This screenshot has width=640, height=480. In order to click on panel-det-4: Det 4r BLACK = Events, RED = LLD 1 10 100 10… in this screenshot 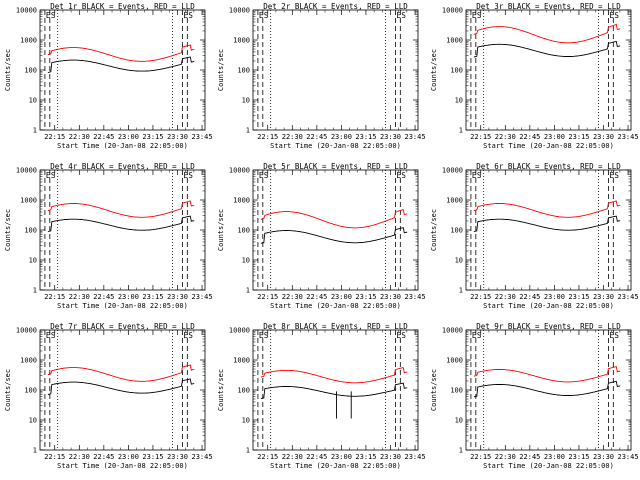, I will do `click(108, 236)`.